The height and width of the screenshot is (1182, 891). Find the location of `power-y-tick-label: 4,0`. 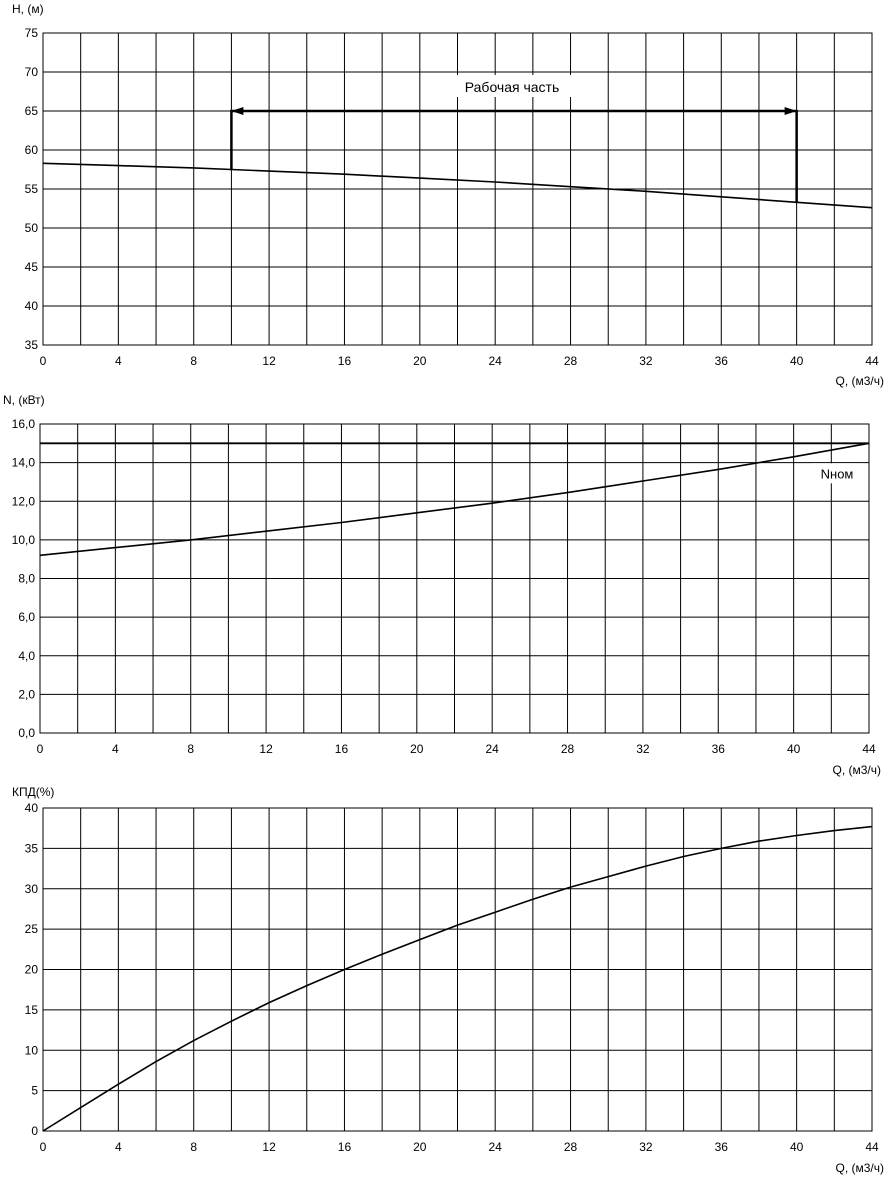

power-y-tick-label: 4,0 is located at coordinates (26, 656).